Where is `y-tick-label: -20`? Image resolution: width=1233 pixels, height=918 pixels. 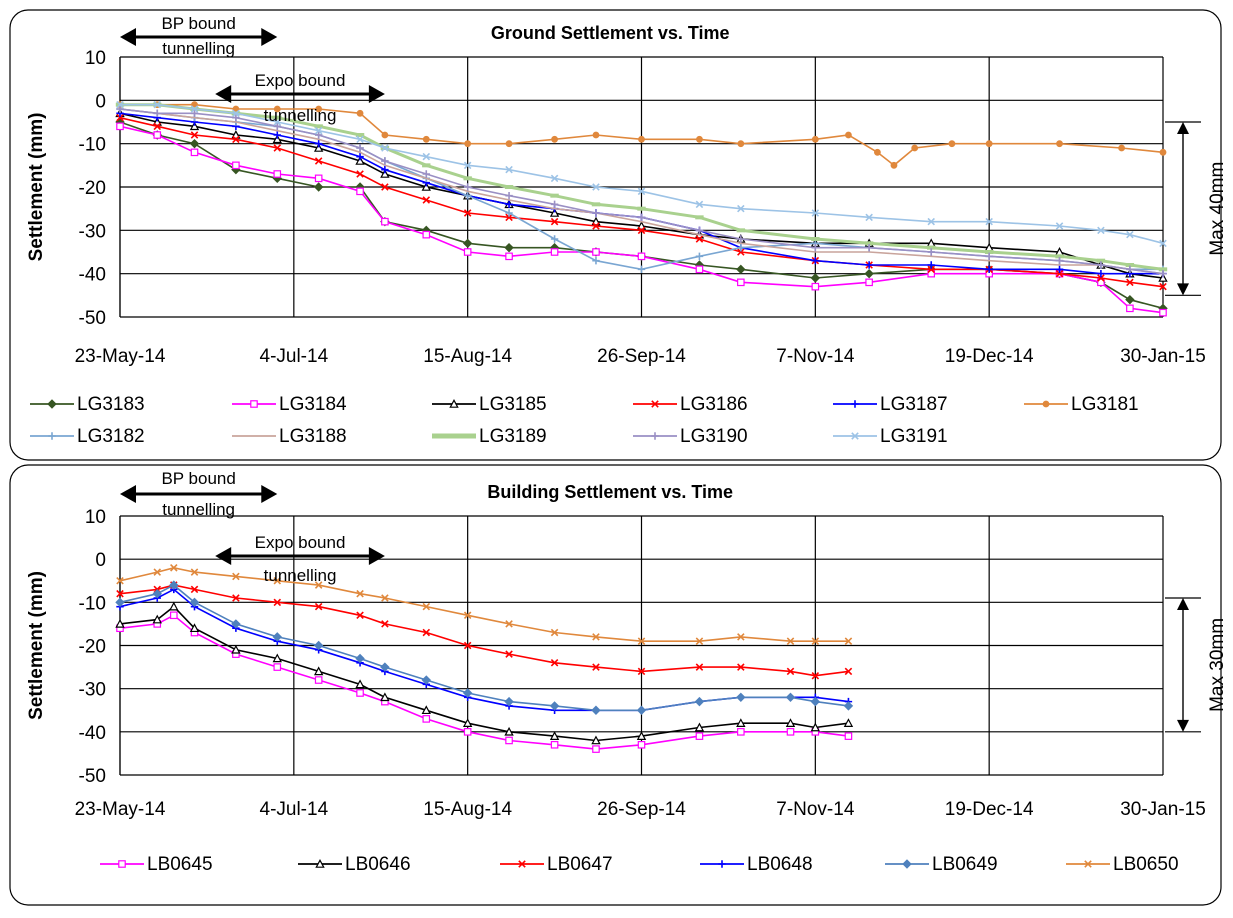 y-tick-label: -20 is located at coordinates (92, 647).